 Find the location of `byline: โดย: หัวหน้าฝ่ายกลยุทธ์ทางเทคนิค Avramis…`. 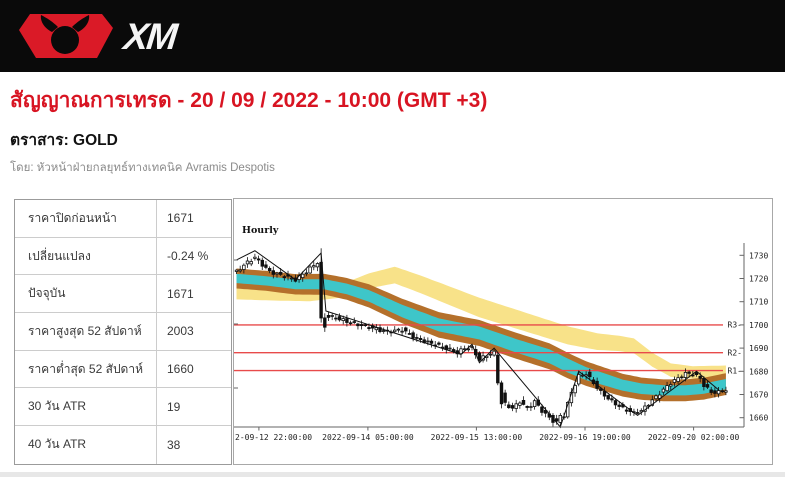

byline: โดย: หัวหน้าฝ่ายกลยุทธ์ทางเทคนิค Avramis… is located at coordinates (142, 168).